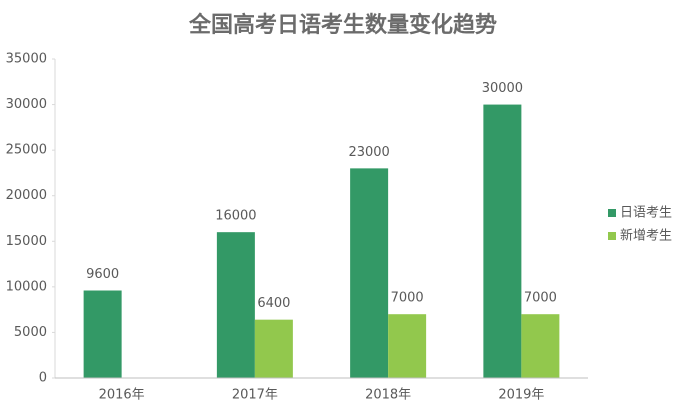 This screenshot has width=687, height=415. I want to click on data-label: 16000, so click(235, 216).